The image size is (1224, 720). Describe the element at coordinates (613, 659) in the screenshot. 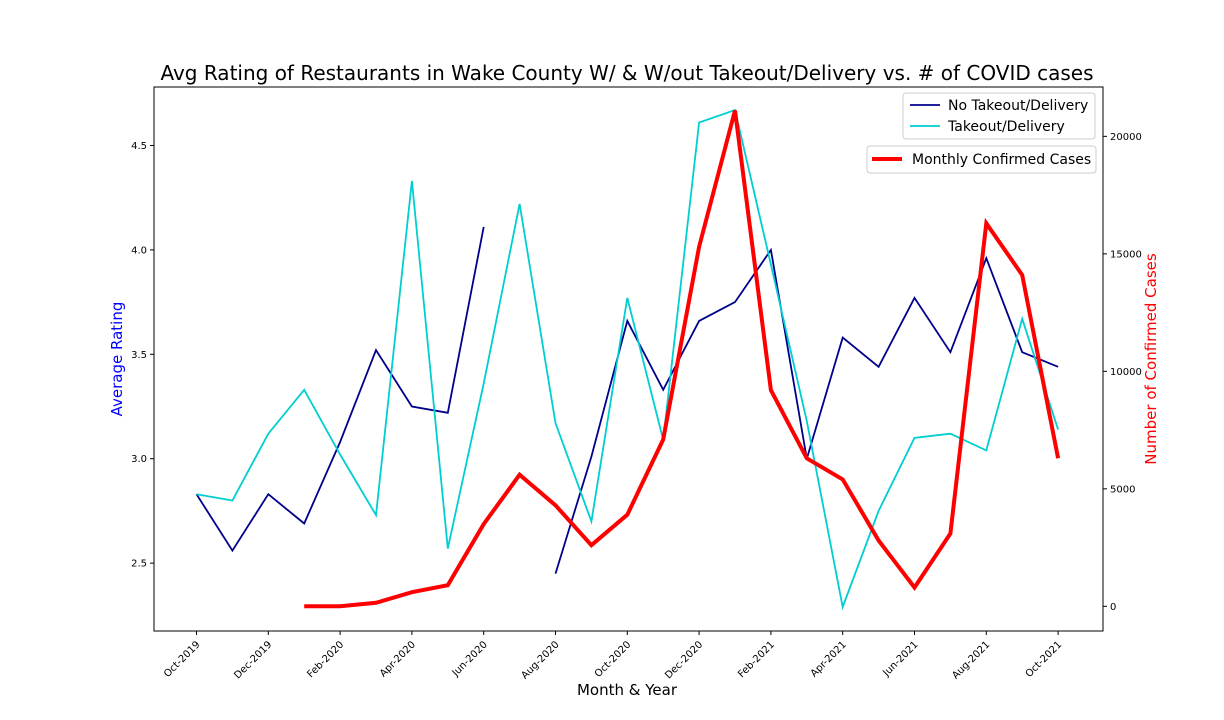

I see `x-tick-label: Oct-2020` at that location.